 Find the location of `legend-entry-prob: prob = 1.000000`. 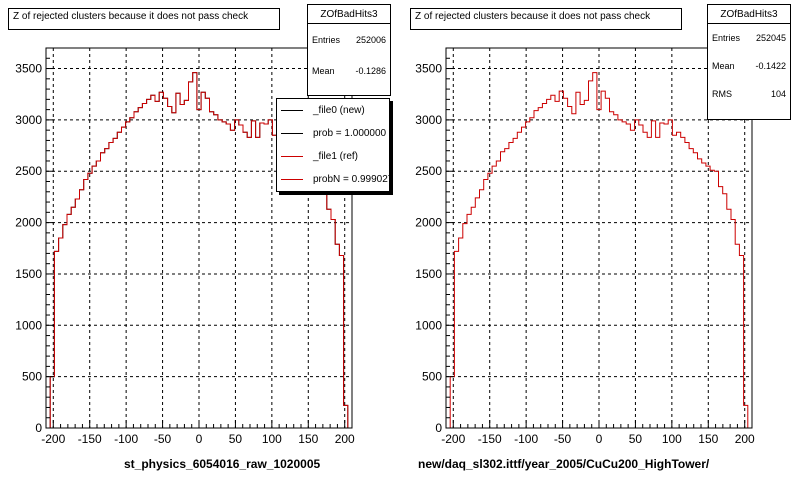

legend-entry-prob: prob = 1.000000 is located at coordinates (333, 133).